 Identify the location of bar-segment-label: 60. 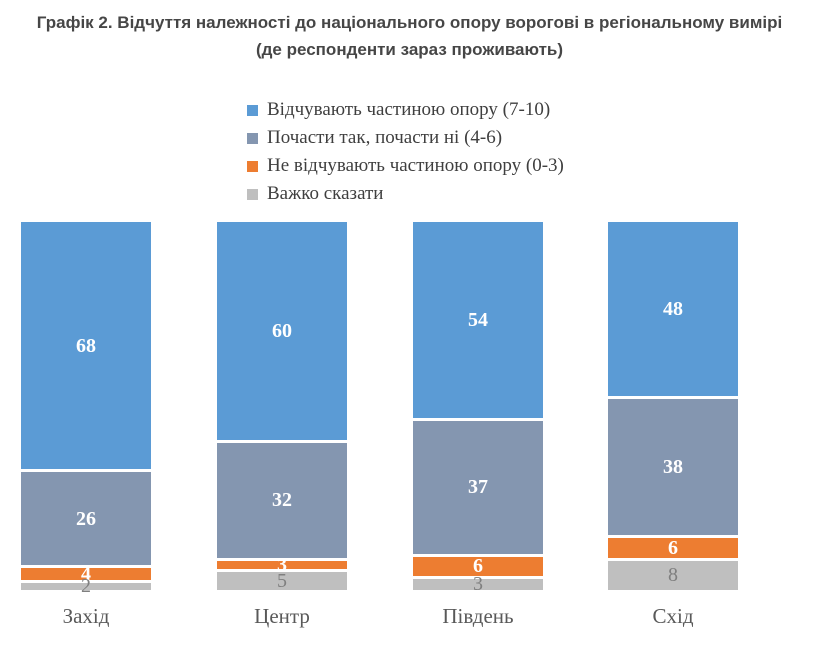
(282, 330).